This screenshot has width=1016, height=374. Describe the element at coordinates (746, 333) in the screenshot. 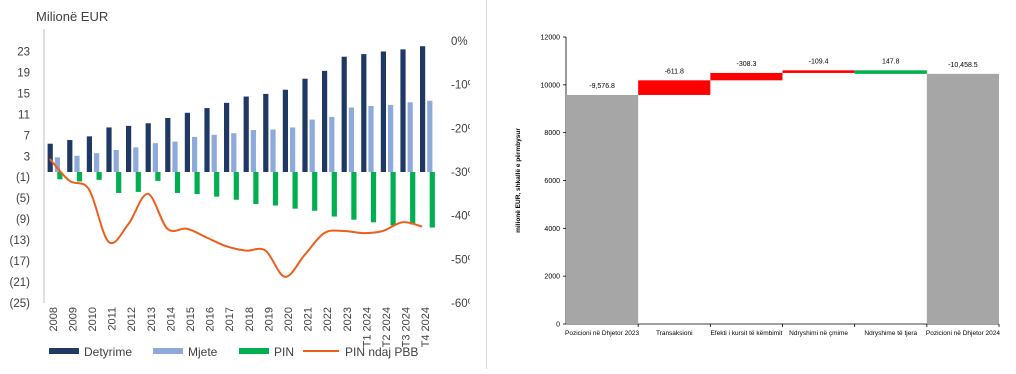

I see `x-tick-label: Efekti i kursit të këmbimit` at that location.